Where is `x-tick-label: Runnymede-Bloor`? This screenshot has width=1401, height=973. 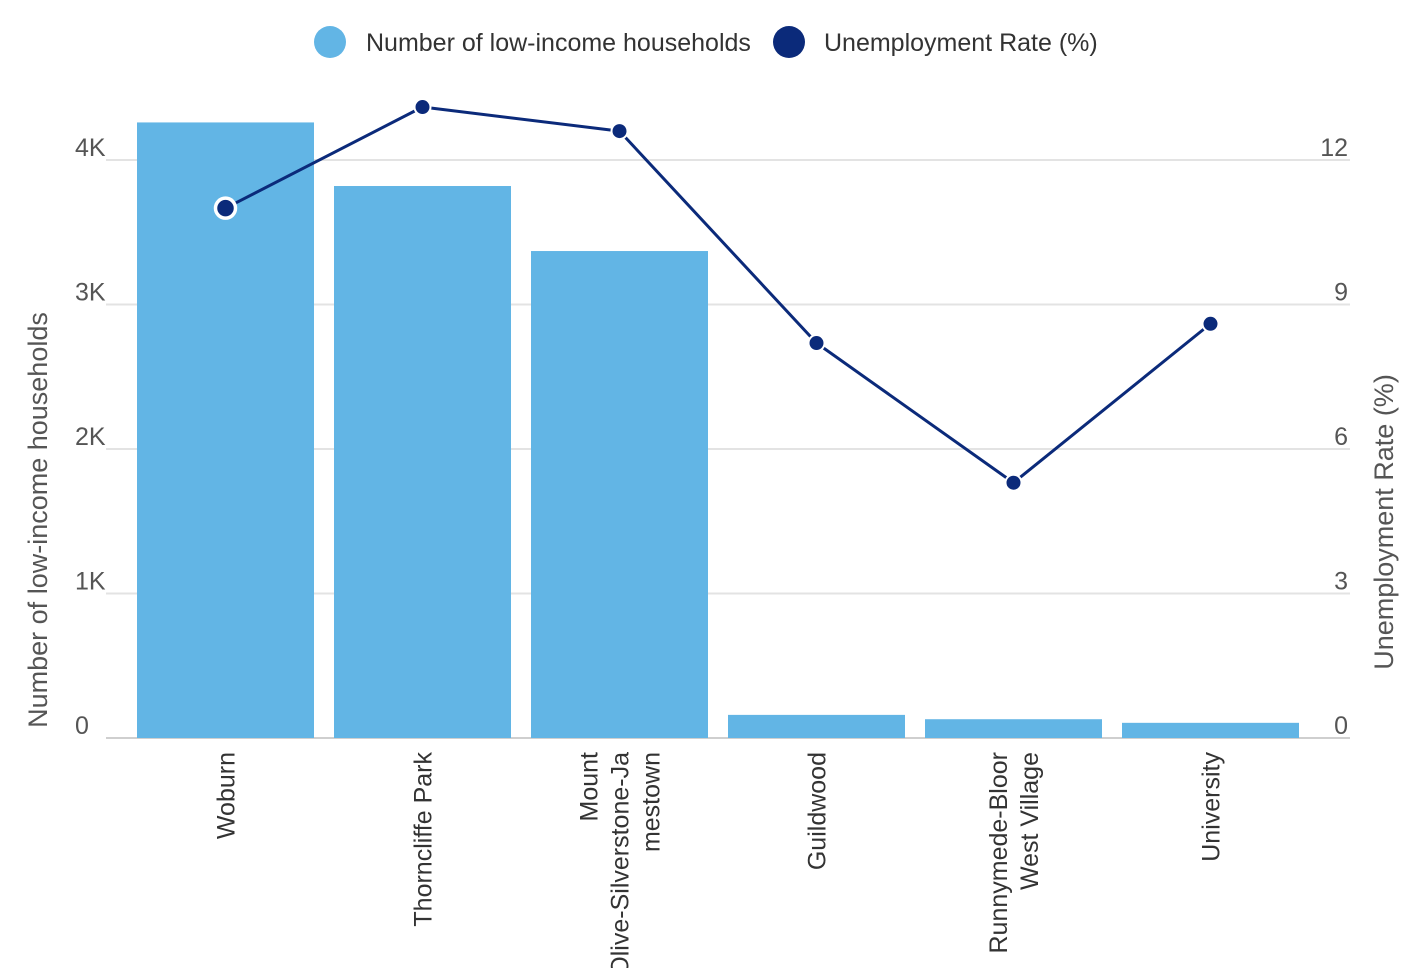 x-tick-label: Runnymede-Bloor is located at coordinates (999, 853).